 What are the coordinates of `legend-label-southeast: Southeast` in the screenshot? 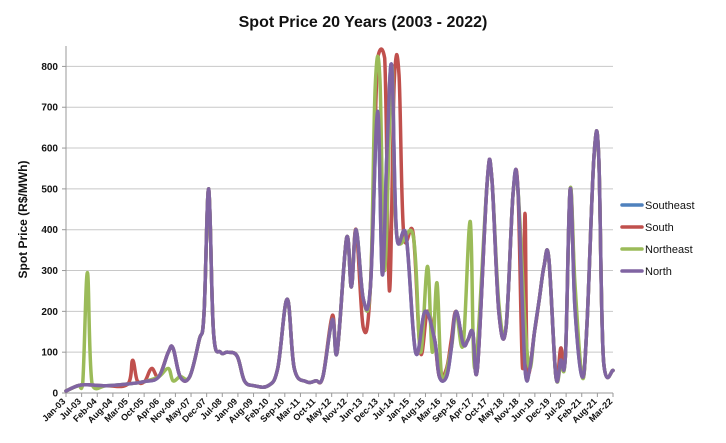 It's located at (670, 206).